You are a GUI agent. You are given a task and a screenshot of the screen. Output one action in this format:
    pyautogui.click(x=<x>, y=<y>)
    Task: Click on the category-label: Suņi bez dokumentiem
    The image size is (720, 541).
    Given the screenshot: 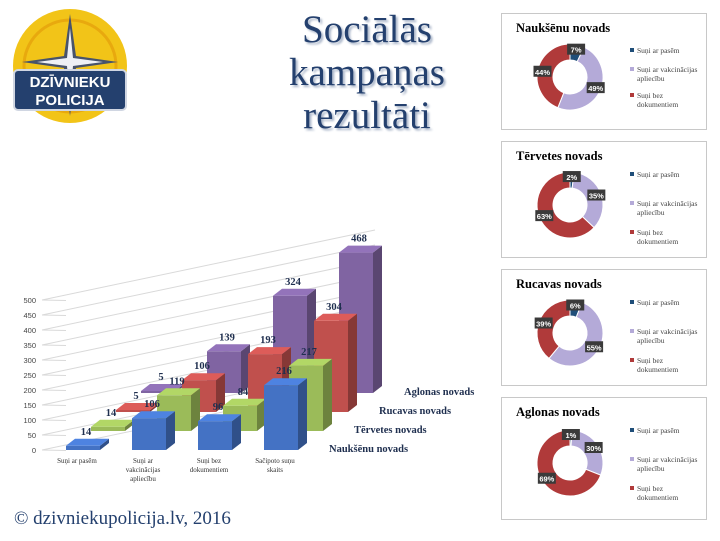 What is the action you would take?
    pyautogui.click(x=209, y=465)
    